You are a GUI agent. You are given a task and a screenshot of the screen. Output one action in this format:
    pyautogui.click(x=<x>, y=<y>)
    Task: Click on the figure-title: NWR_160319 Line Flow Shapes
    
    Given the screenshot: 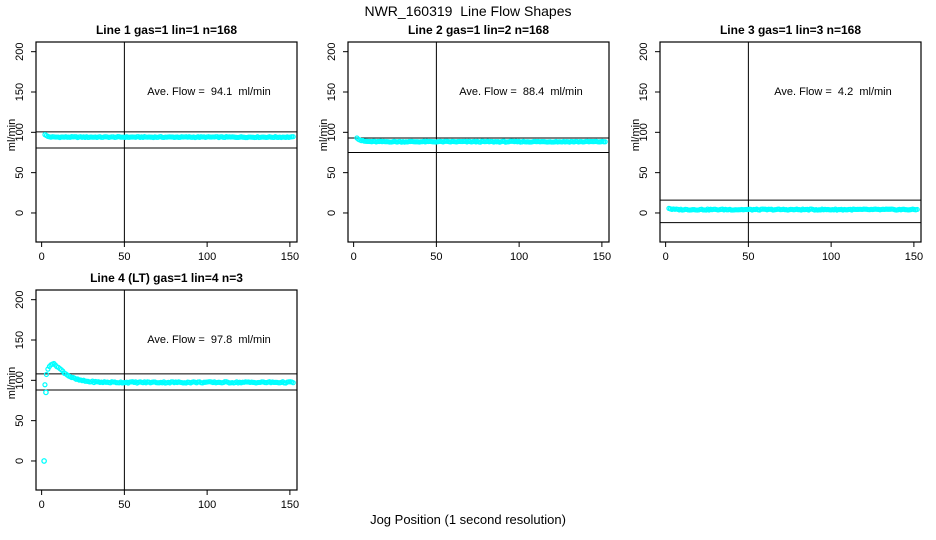 What is the action you would take?
    pyautogui.click(x=468, y=11)
    